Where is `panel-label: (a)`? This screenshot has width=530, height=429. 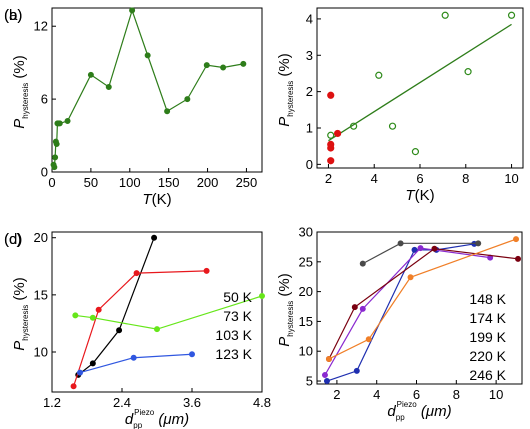
panel-label: (a) is located at coordinates (13, 15).